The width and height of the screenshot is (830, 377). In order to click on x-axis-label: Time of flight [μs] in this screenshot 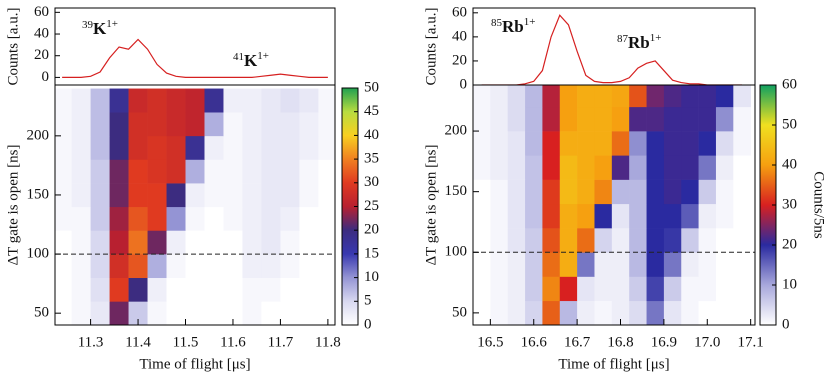, I will do `click(613, 364)`.